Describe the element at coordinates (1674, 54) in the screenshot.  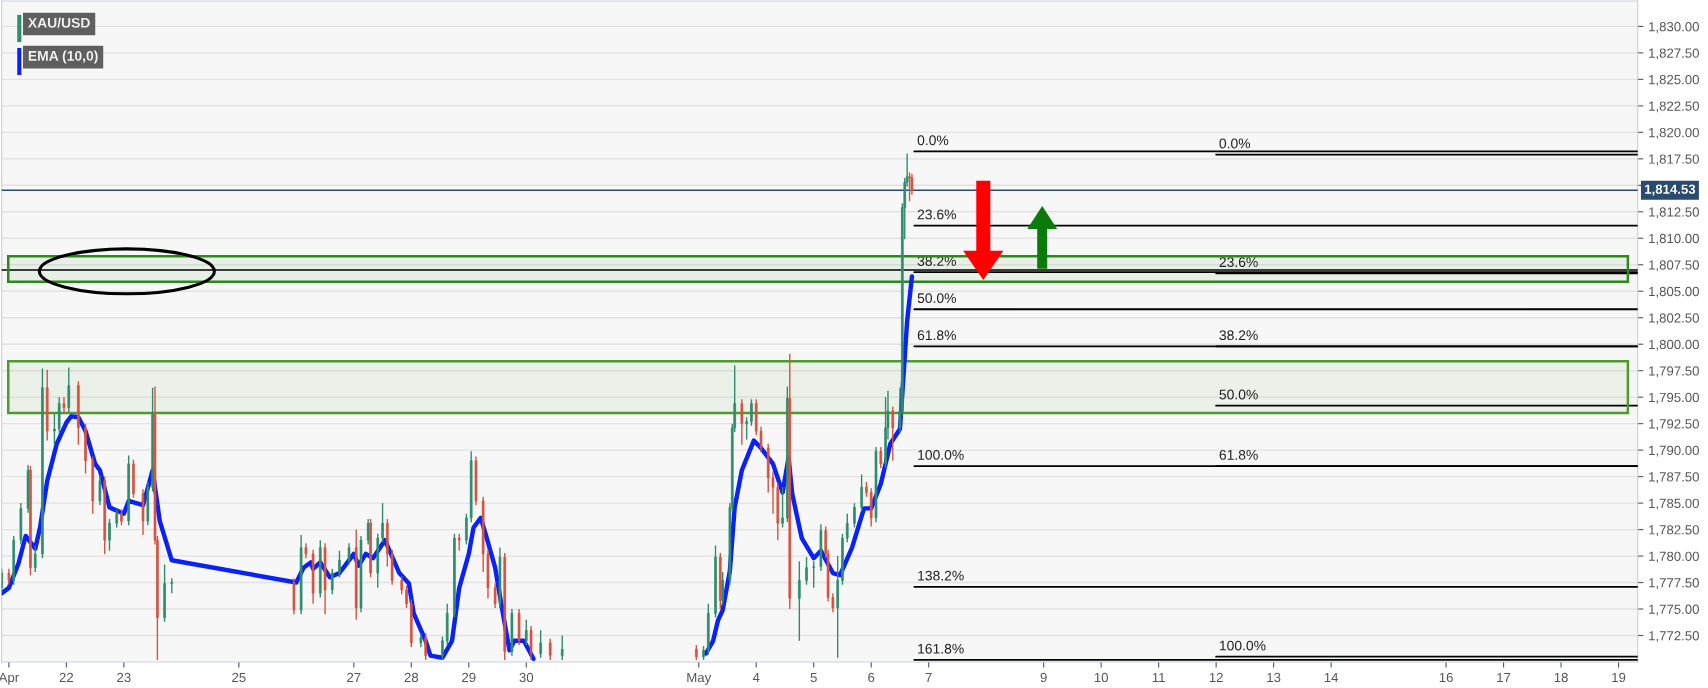
I see `y-tick-label: 1,827.50` at that location.